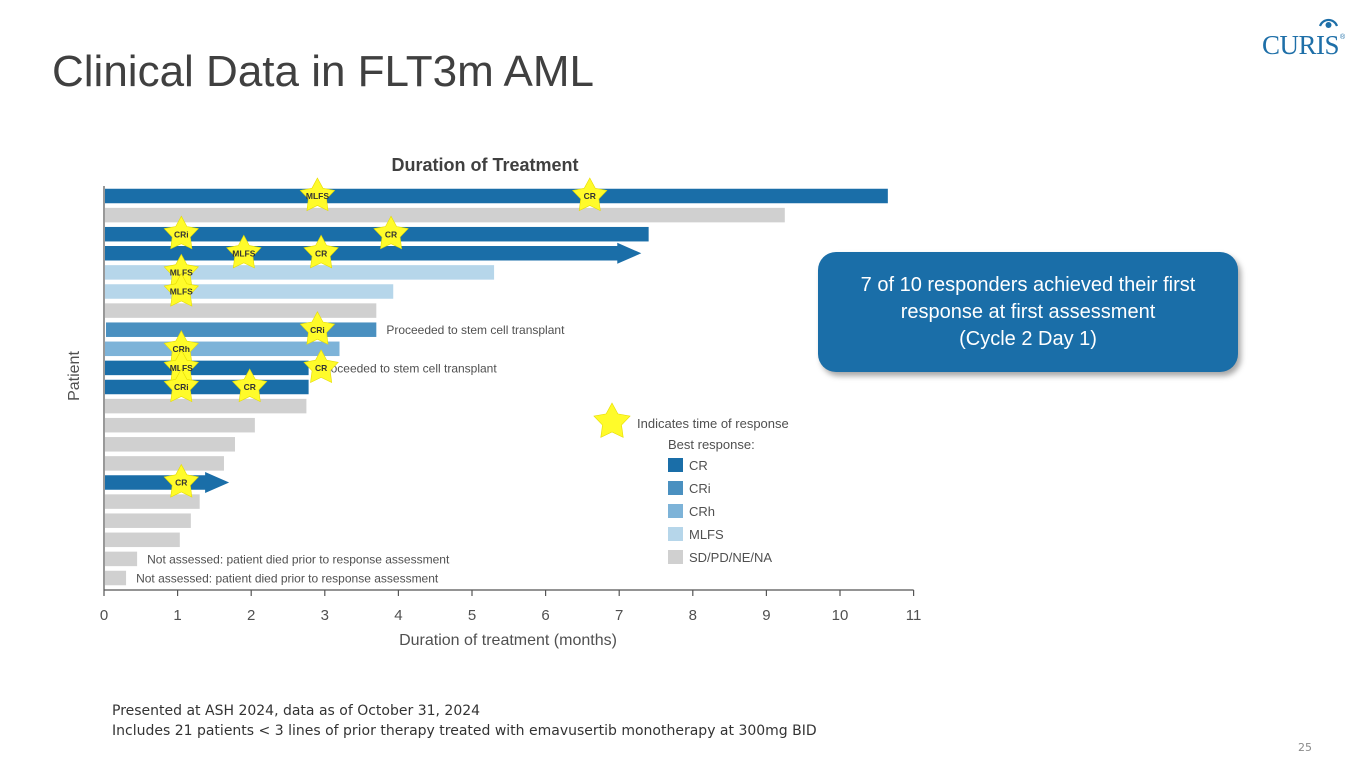  I want to click on patient-bar-arrow, so click(167, 482).